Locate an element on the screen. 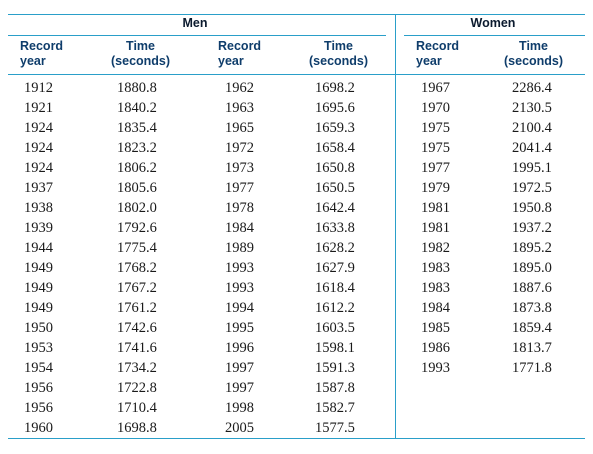 This screenshot has width=593, height=454. men1-time-cell: 1792.6 is located at coordinates (137, 228).